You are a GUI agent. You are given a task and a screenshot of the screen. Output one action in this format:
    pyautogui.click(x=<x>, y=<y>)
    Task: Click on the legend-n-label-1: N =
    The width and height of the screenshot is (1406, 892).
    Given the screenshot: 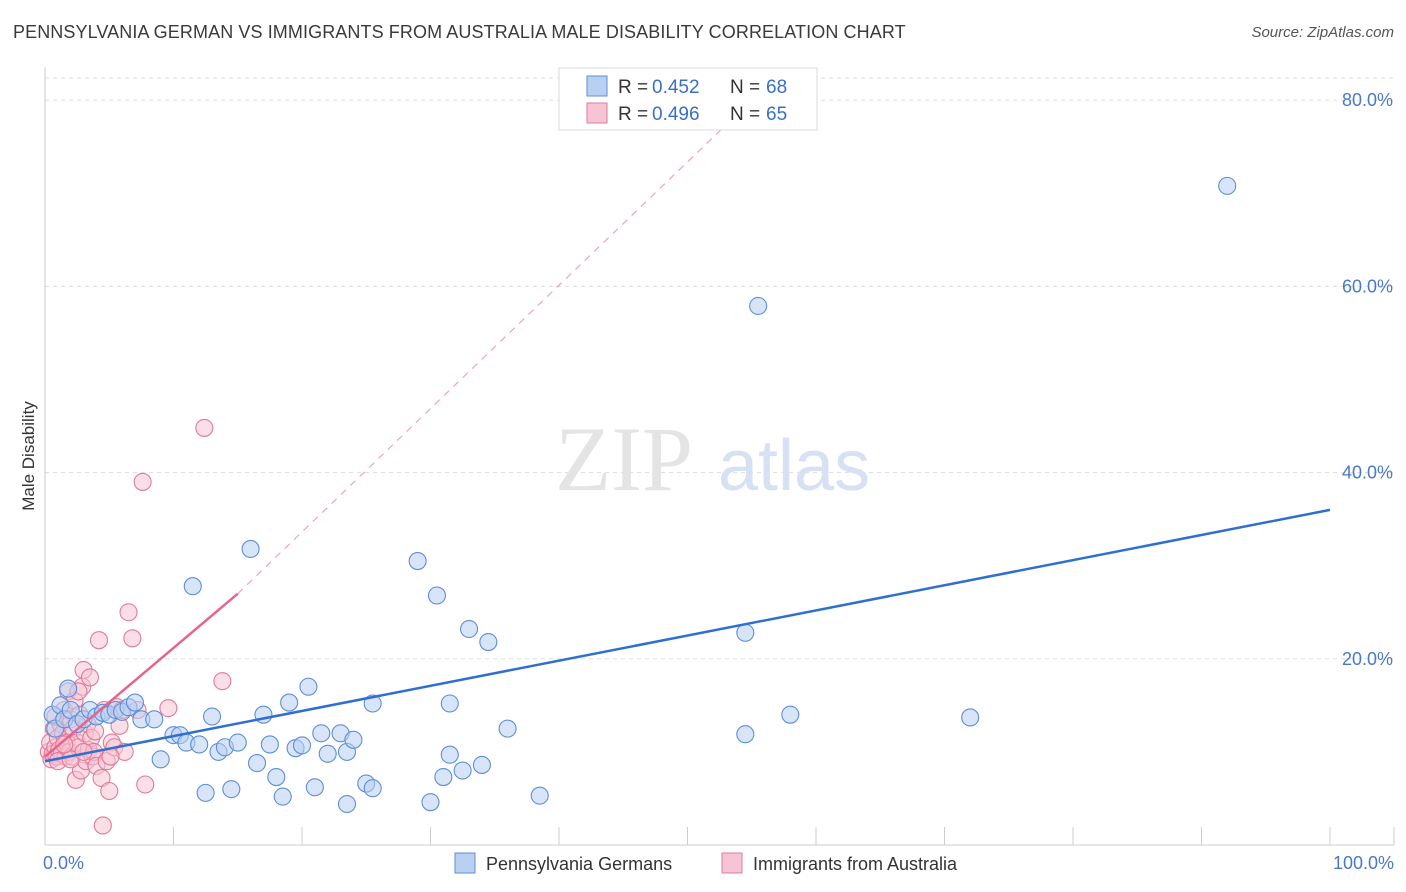 What is the action you would take?
    pyautogui.click(x=745, y=87)
    